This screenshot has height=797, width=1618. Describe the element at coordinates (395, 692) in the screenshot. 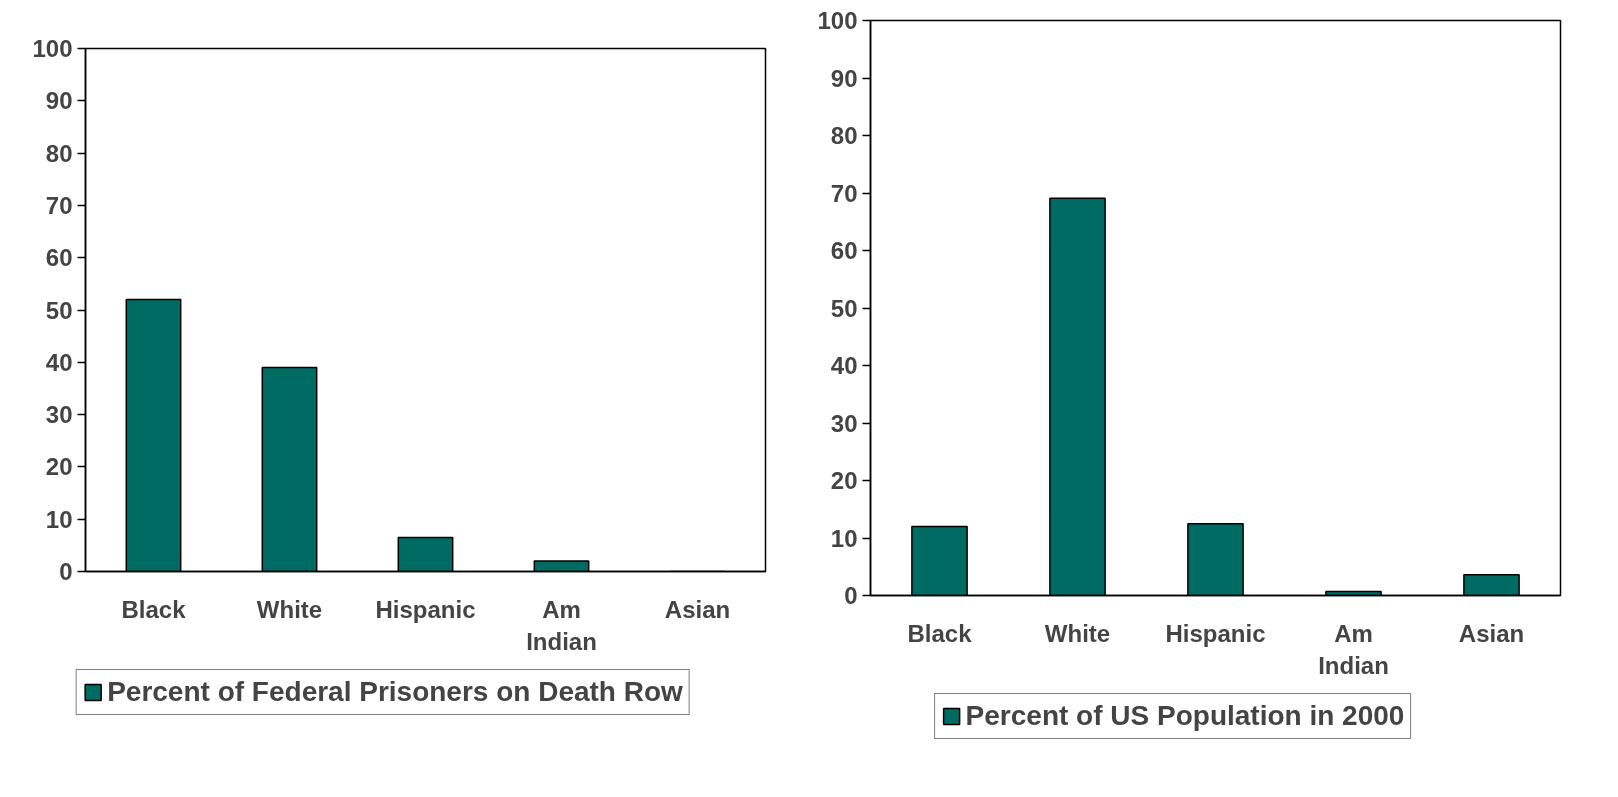

I see `legend-label: Percent of Federal Prisoners on Death Row` at that location.